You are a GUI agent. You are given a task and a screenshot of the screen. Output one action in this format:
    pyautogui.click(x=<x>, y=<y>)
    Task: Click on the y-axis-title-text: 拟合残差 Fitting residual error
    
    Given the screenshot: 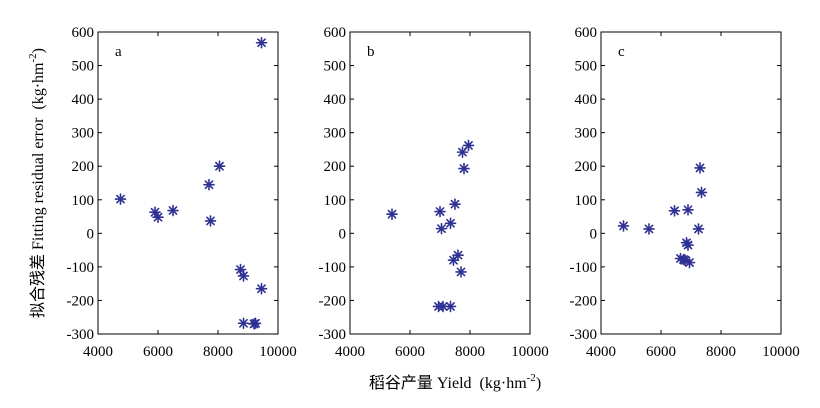 What is the action you would take?
    pyautogui.click(x=38, y=217)
    